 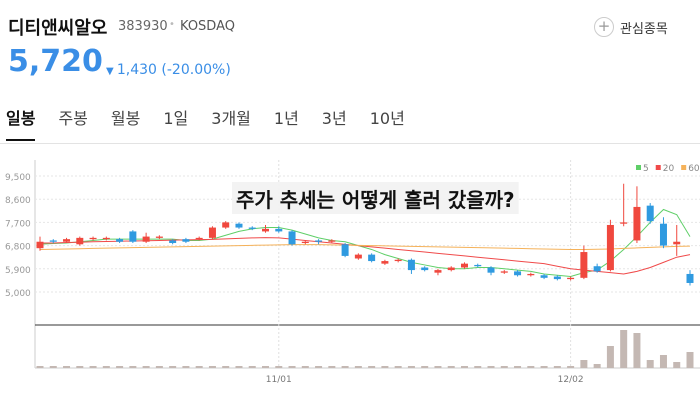 What do you see at coordinates (375, 198) in the screenshot?
I see `annotation-bg` at bounding box center [375, 198].